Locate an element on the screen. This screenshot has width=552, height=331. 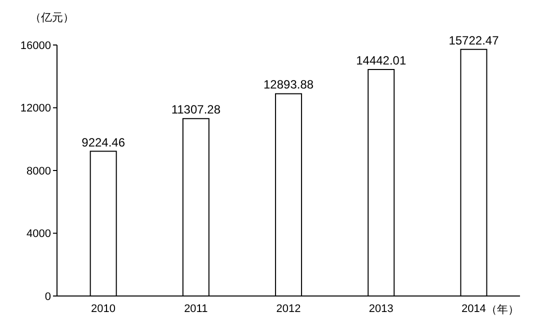
y-tick-label: 12000 is located at coordinates (35, 108).